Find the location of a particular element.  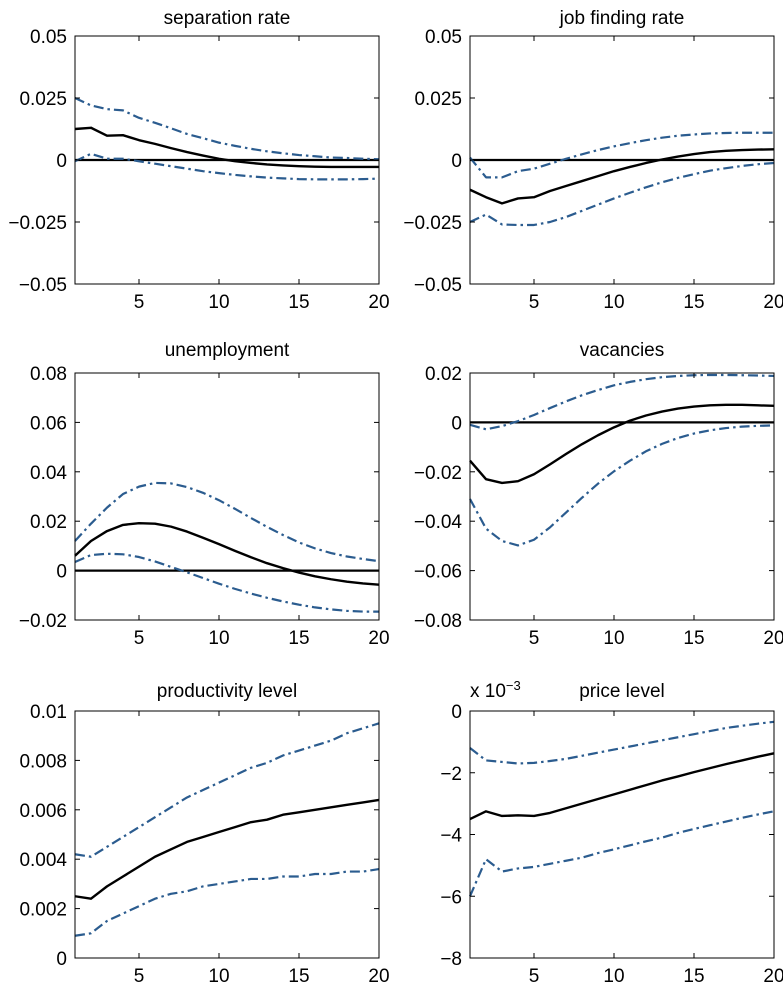

y-tick-label: −8 is located at coordinates (451, 959).